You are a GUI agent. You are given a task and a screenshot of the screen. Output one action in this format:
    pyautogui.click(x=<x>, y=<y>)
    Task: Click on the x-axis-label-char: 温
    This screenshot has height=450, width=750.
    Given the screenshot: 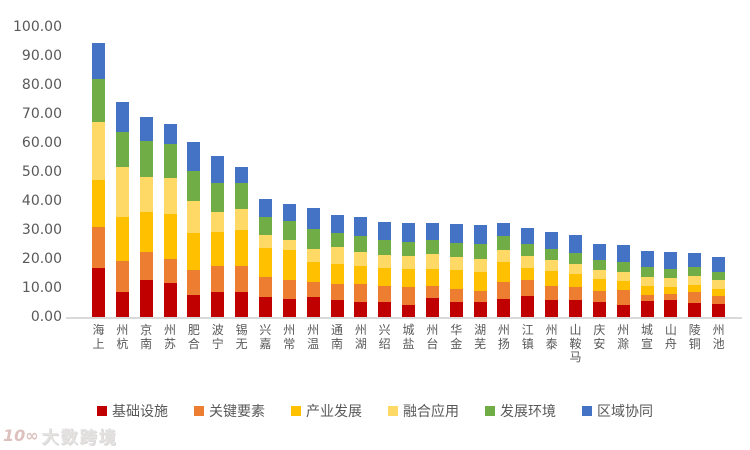 What is the action you would take?
    pyautogui.click(x=313, y=343)
    